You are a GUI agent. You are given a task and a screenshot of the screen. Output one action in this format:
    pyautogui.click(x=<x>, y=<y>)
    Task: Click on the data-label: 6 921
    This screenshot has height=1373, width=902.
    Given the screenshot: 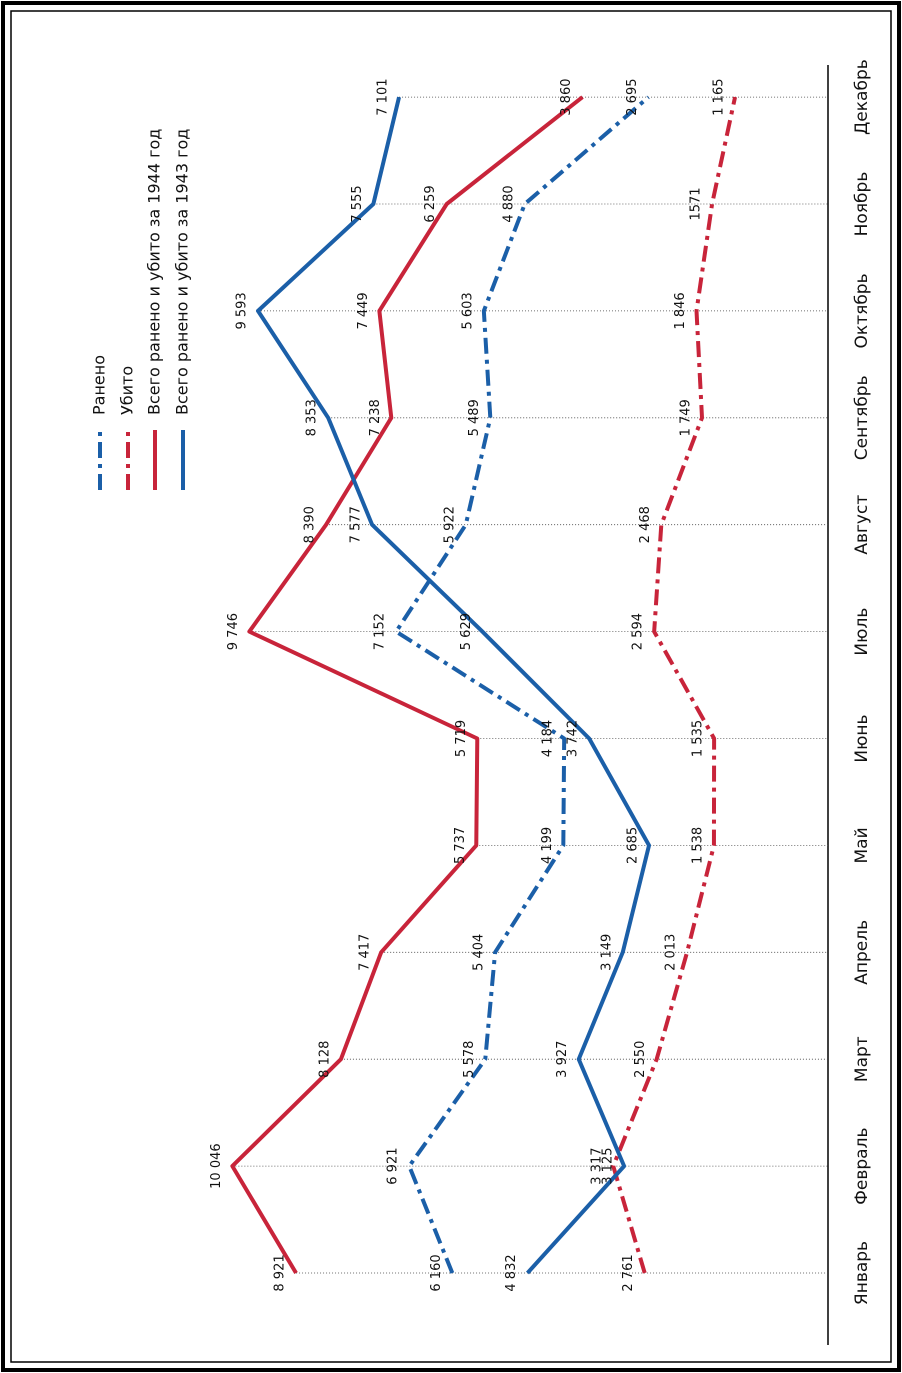 What is the action you would take?
    pyautogui.click(x=393, y=1165)
    